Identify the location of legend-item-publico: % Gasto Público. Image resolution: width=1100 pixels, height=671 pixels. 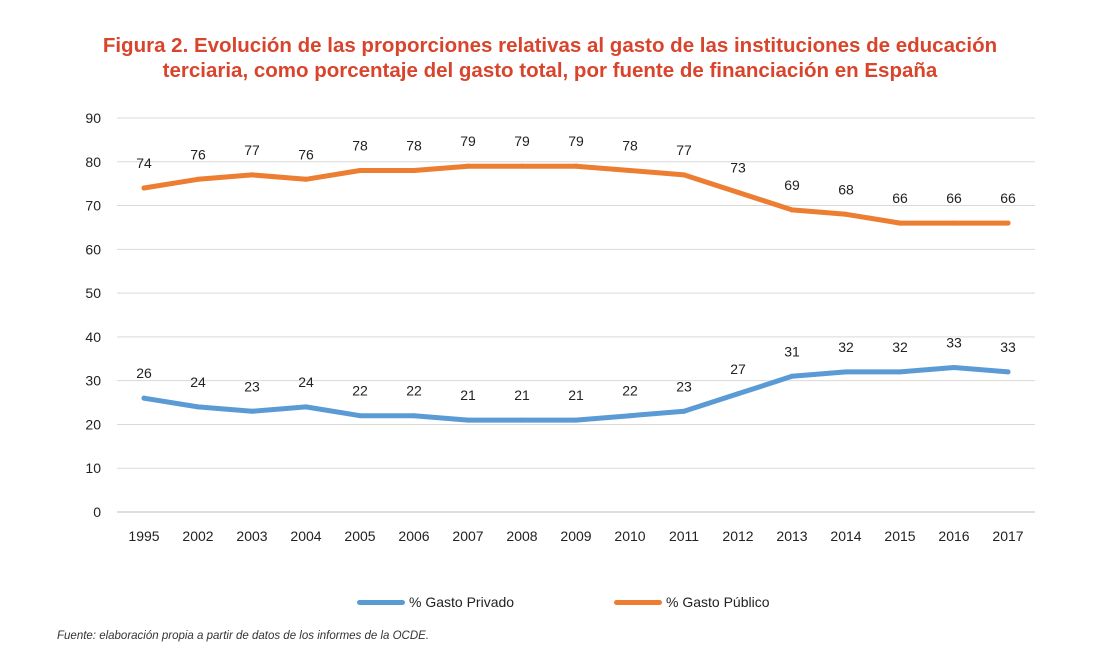
(692, 602).